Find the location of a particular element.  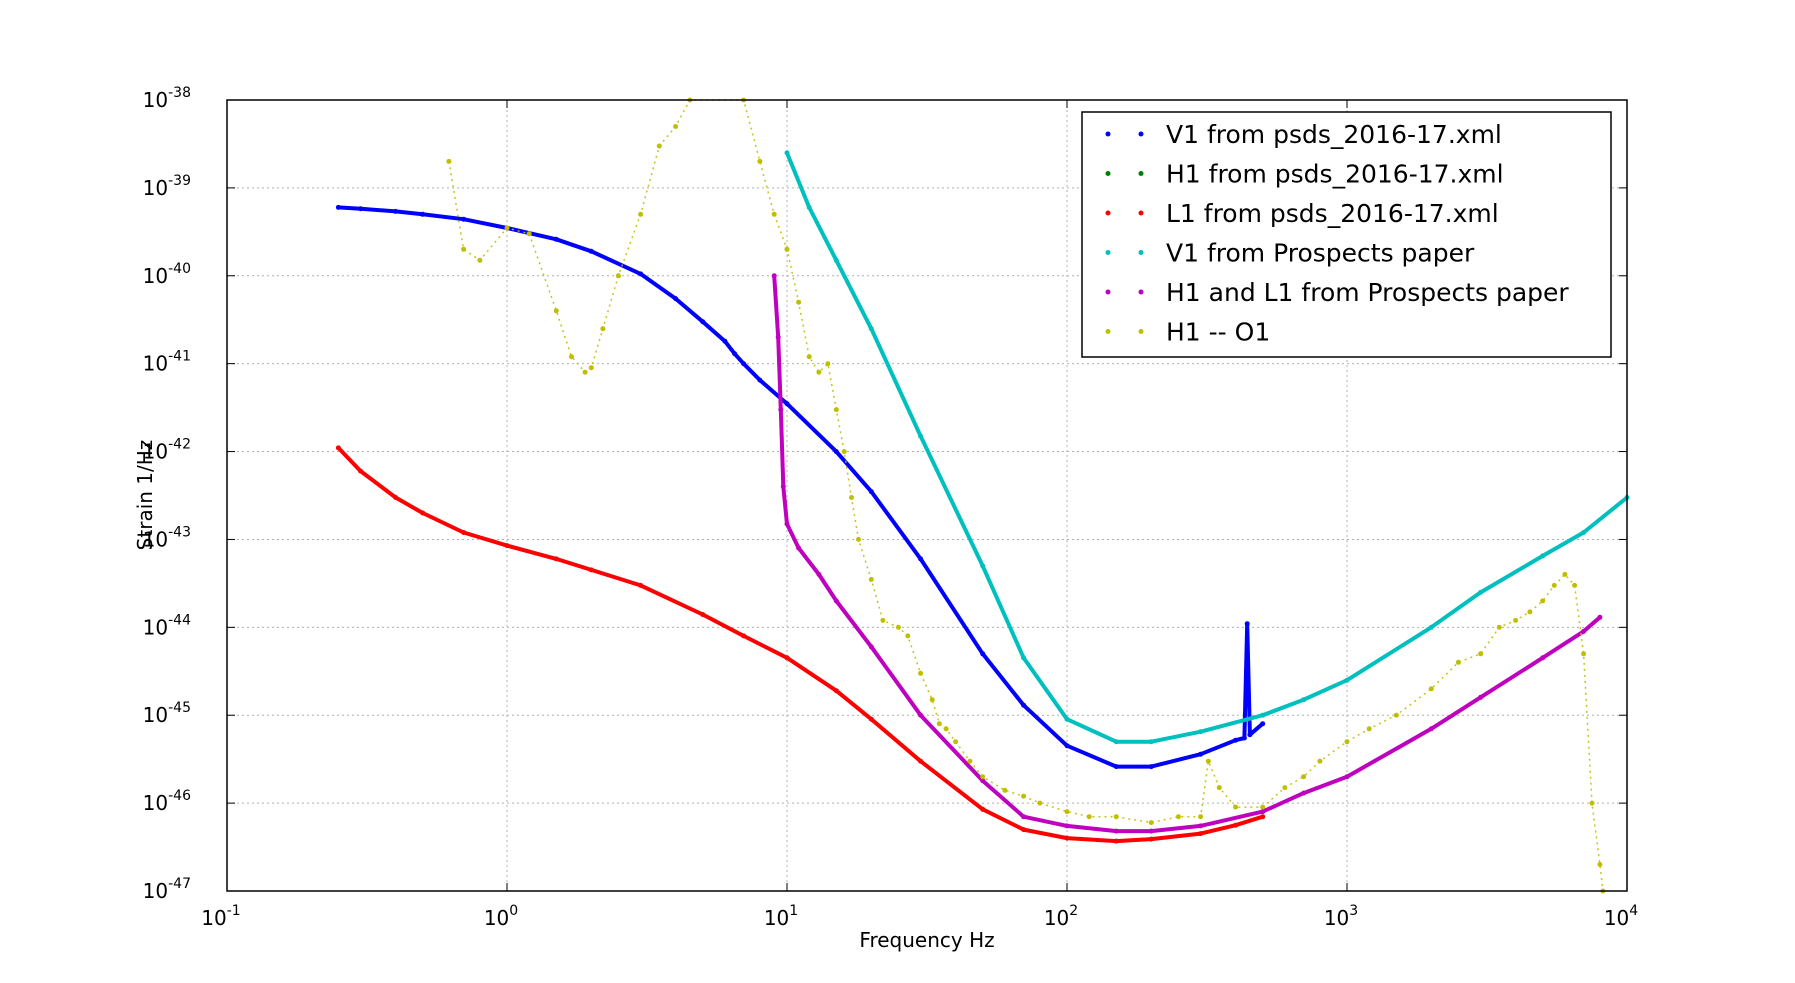

y-tick-label-exponent: -43 is located at coordinates (179, 532).